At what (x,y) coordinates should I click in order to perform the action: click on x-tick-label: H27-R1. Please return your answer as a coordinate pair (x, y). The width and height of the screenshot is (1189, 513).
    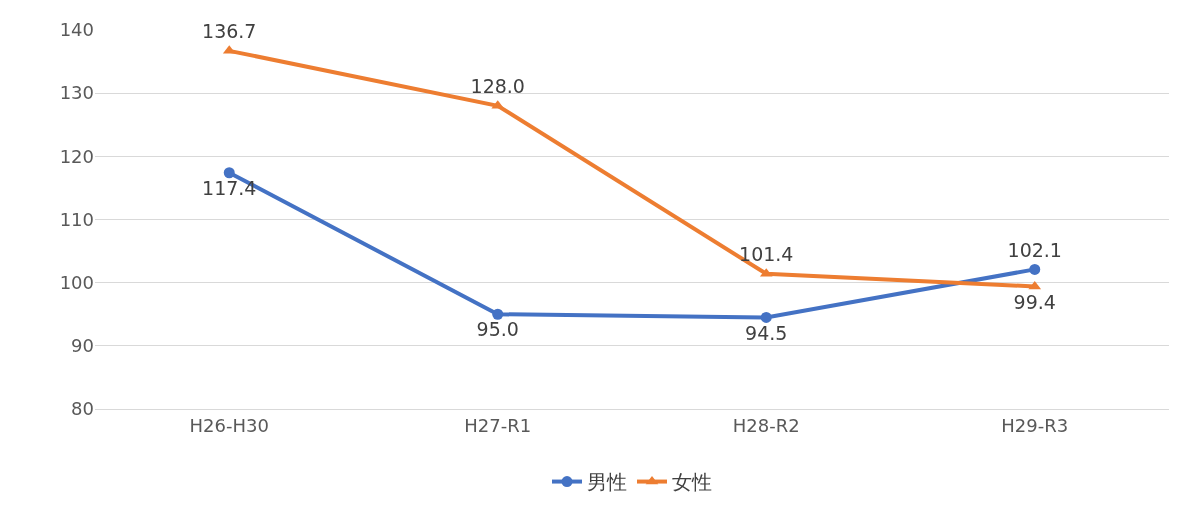
    Looking at the image, I should click on (498, 425).